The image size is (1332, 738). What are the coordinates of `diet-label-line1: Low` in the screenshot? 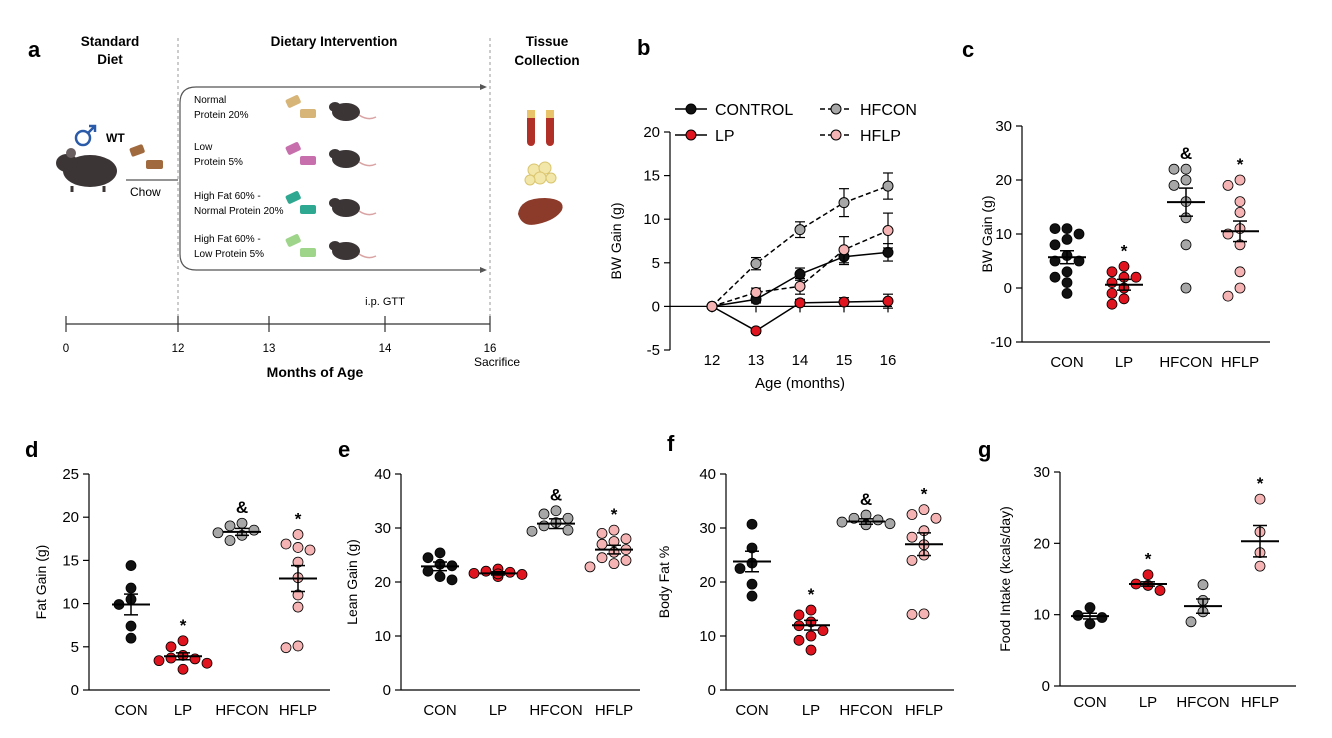 It's located at (203, 147).